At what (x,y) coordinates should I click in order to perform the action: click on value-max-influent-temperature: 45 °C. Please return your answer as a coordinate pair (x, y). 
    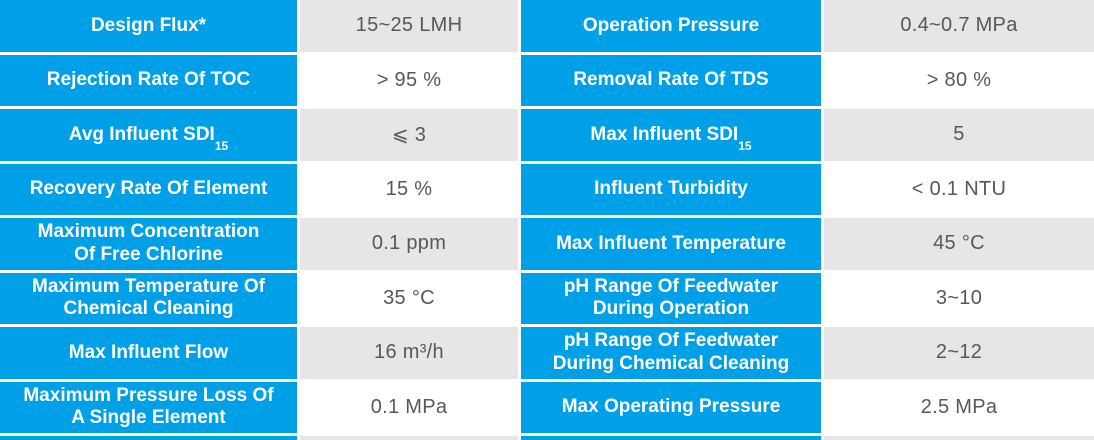
    Looking at the image, I should click on (959, 244).